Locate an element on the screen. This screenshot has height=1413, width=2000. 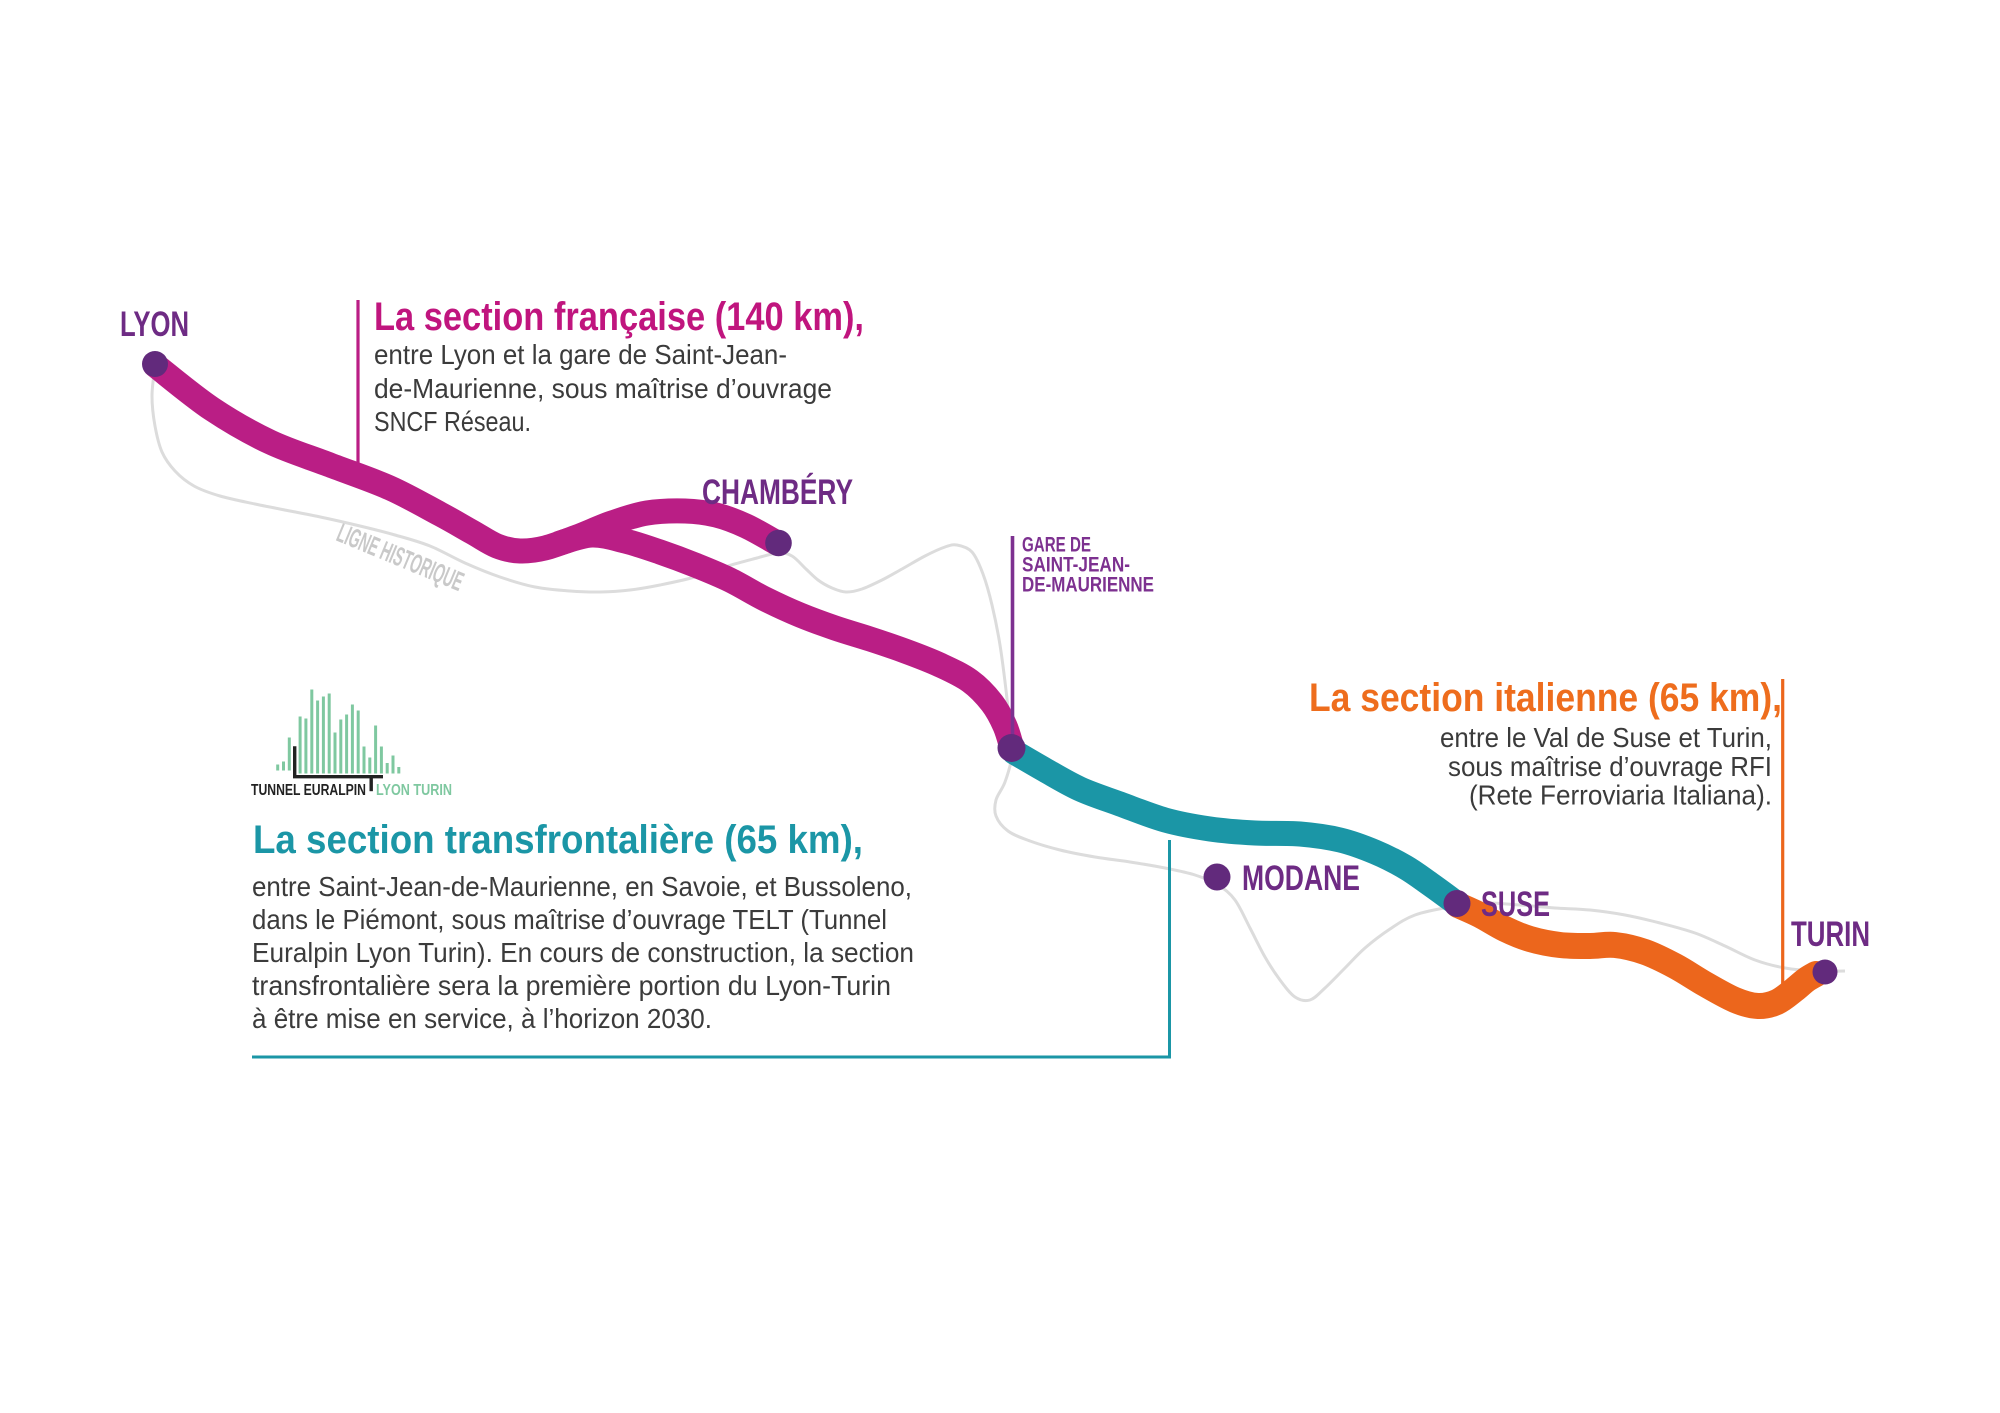
svg-text:de-Maurienne, sous maîtrise d’: de-Maurienne, sous maîtrise d’ouvrage is located at coordinates (603, 388).